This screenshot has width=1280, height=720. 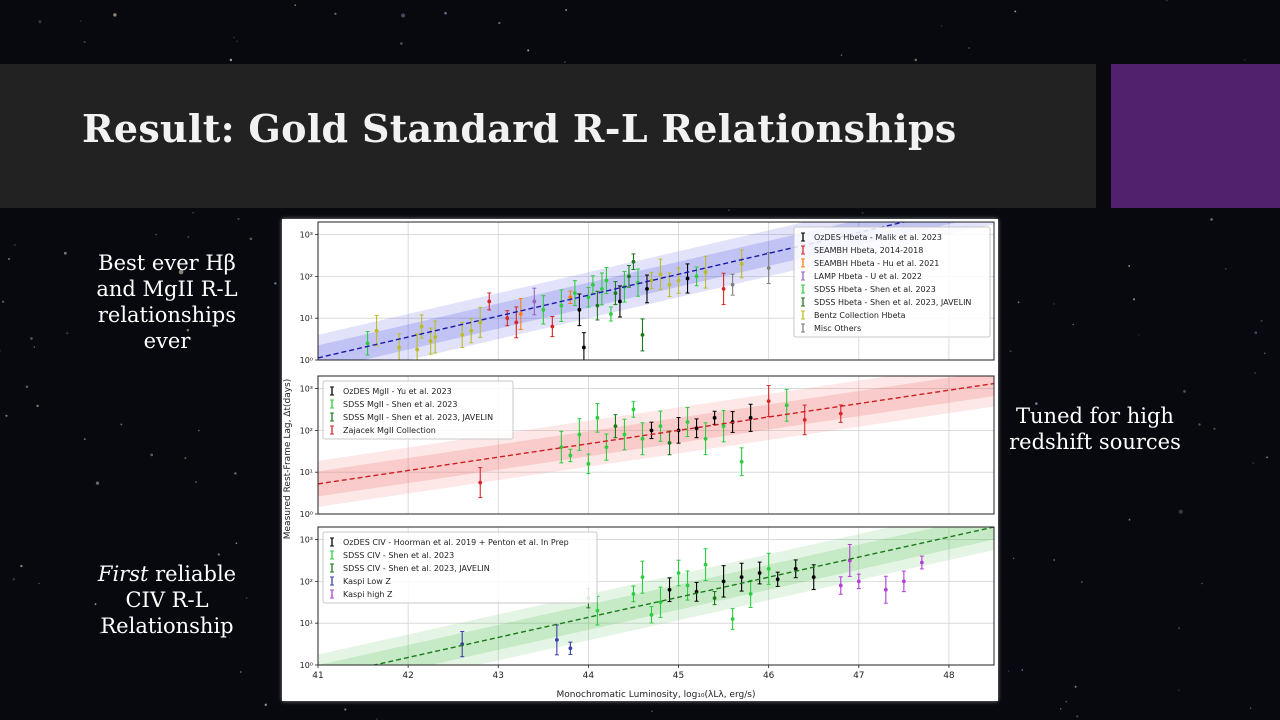 I want to click on legend-label: SEAMBH Hbeta, 2014-2018, so click(x=868, y=250).